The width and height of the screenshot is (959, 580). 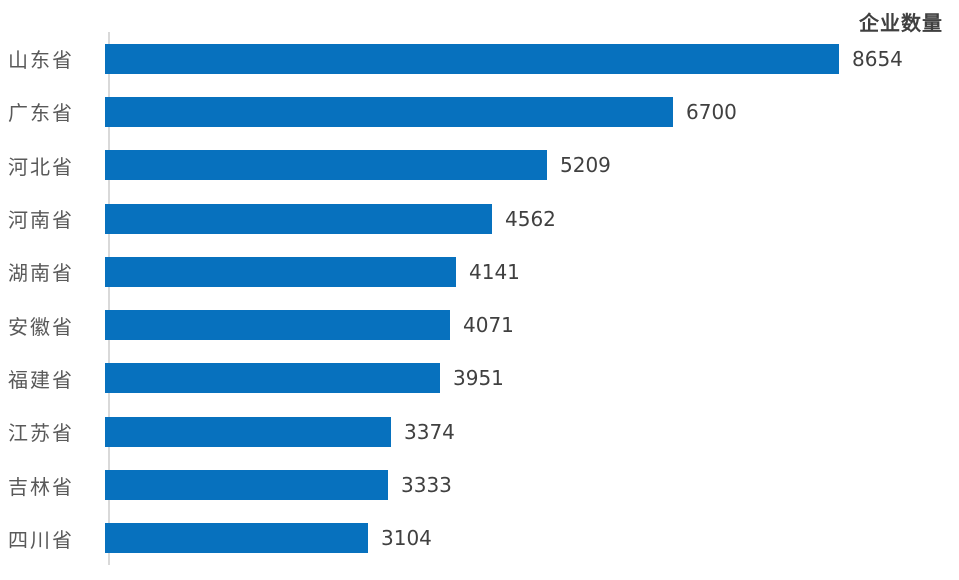 What do you see at coordinates (429, 431) in the screenshot?
I see `value-label: 3374` at bounding box center [429, 431].